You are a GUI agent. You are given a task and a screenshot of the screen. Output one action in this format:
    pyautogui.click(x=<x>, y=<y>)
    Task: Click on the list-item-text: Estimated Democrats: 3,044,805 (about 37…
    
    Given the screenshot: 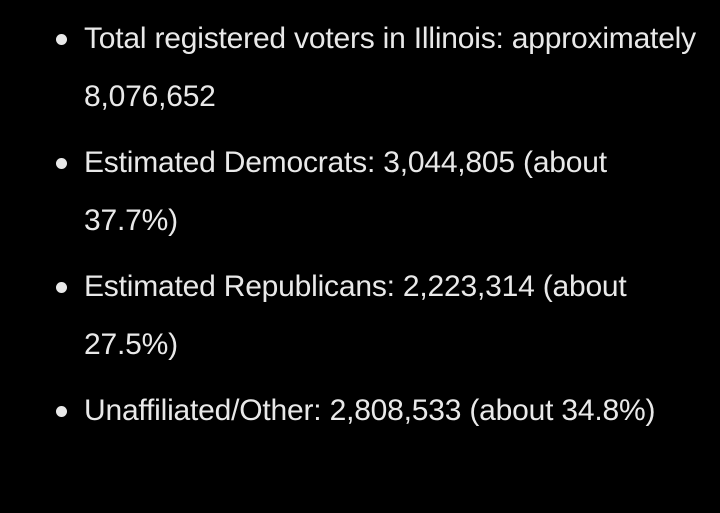 What is the action you would take?
    pyautogui.click(x=345, y=191)
    